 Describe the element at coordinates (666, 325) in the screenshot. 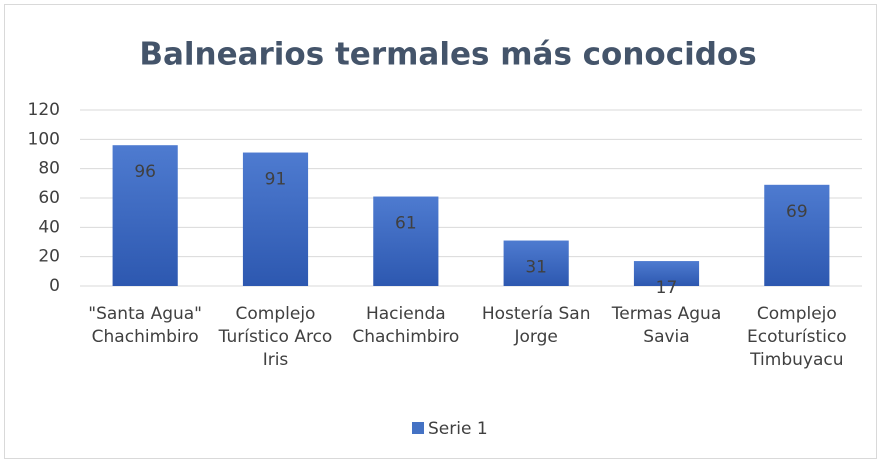

I see `x-tick-label: Termas Agua Savia` at that location.